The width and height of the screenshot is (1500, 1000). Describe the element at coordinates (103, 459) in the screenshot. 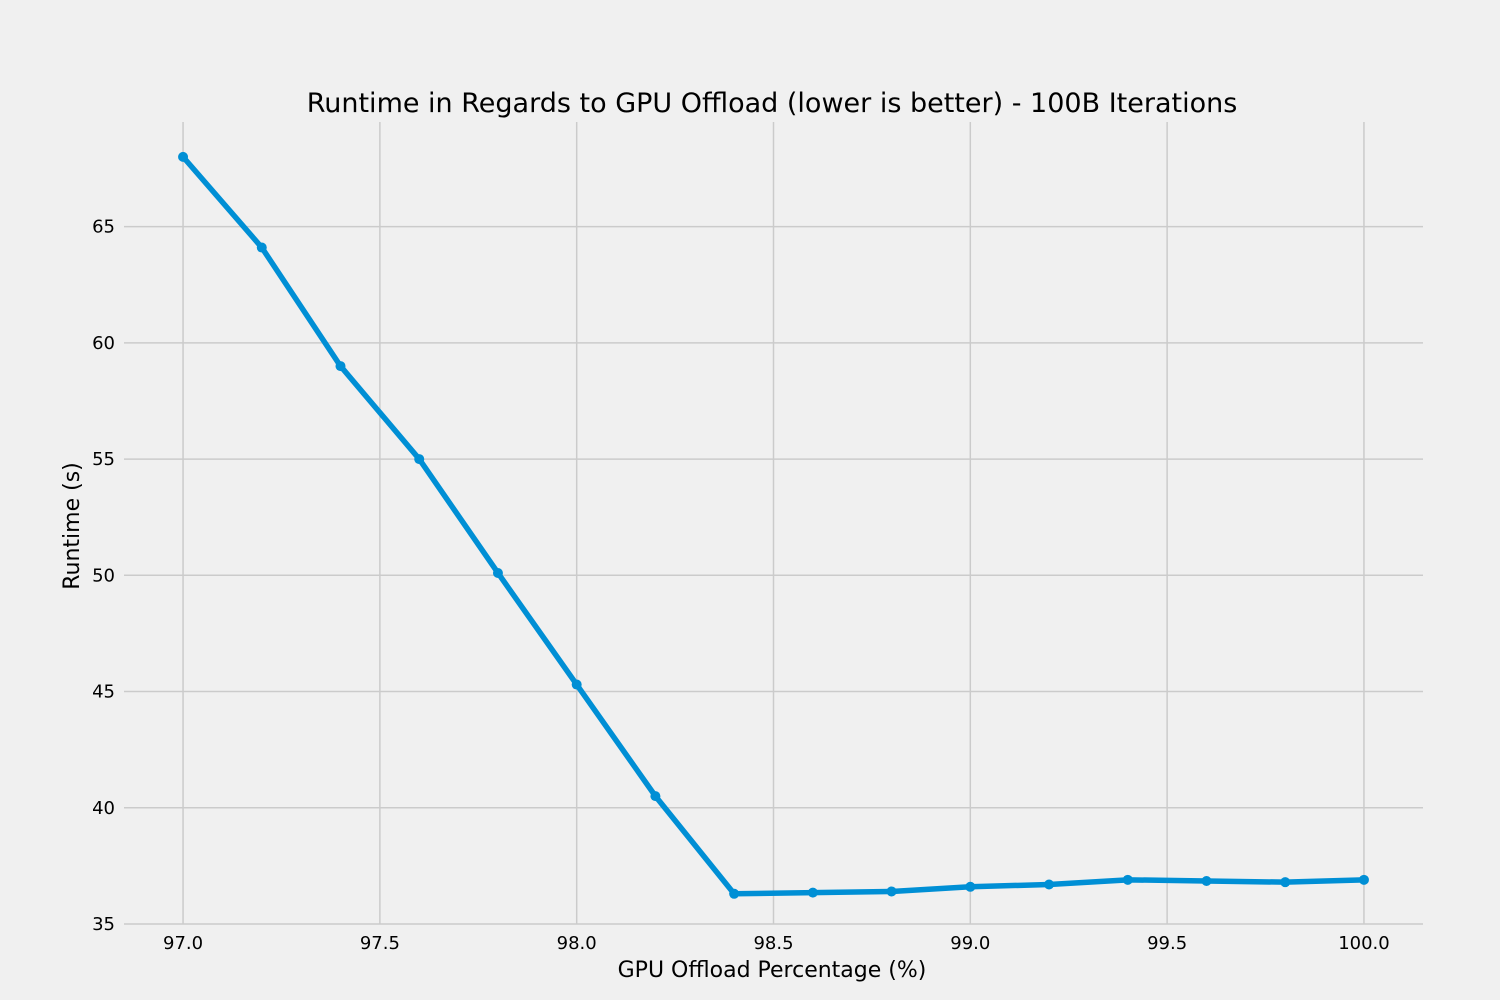

I see `y-tick-label: 55` at that location.